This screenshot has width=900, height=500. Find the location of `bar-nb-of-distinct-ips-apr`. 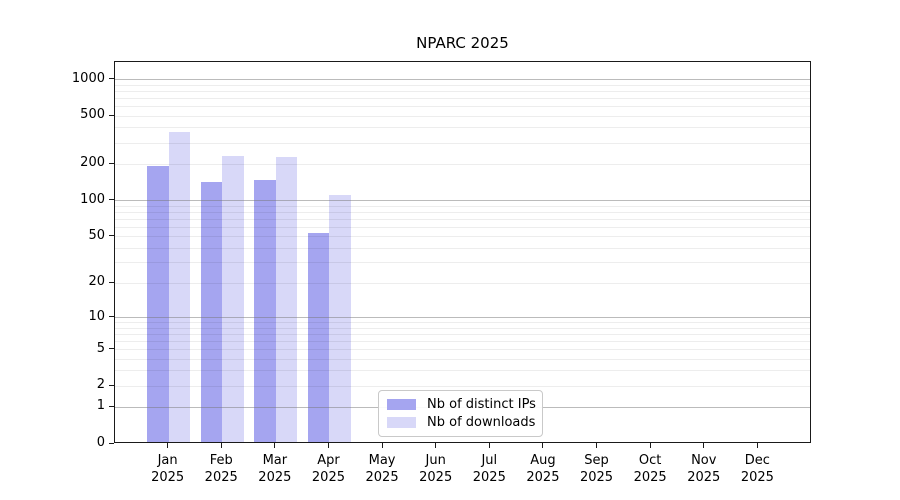

bar-nb-of-distinct-ips-apr is located at coordinates (318, 337).